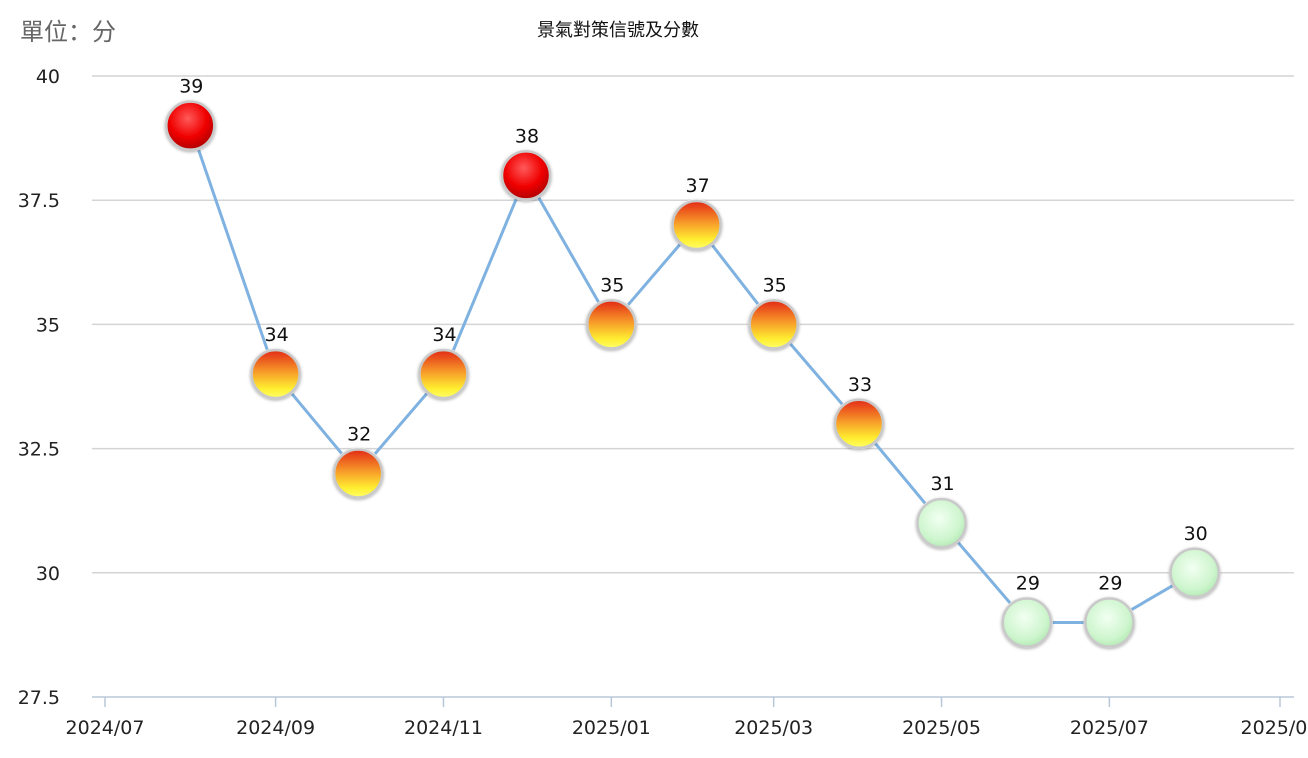  Describe the element at coordinates (68, 32) in the screenshot. I see `unit-label: 單位：分` at that location.